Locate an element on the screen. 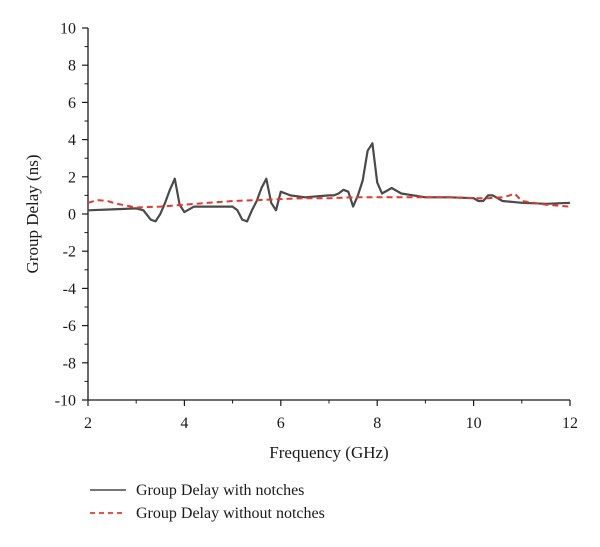 Image resolution: width=600 pixels, height=547 pixels. y-axis-ticks: -10 -8 -6 -4 -2 0 2 4 6 8 10 is located at coordinates (71, 215).